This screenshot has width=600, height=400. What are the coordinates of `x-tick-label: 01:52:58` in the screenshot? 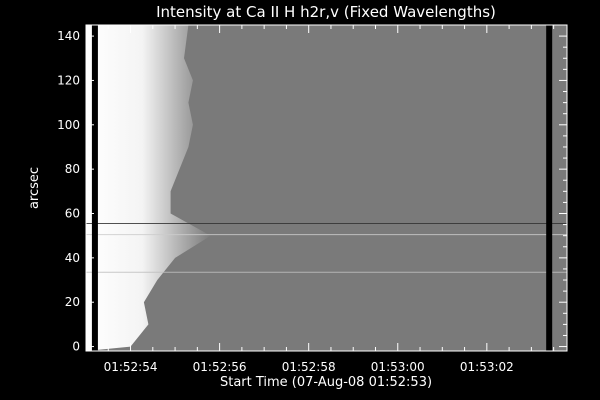 It's located at (309, 367).